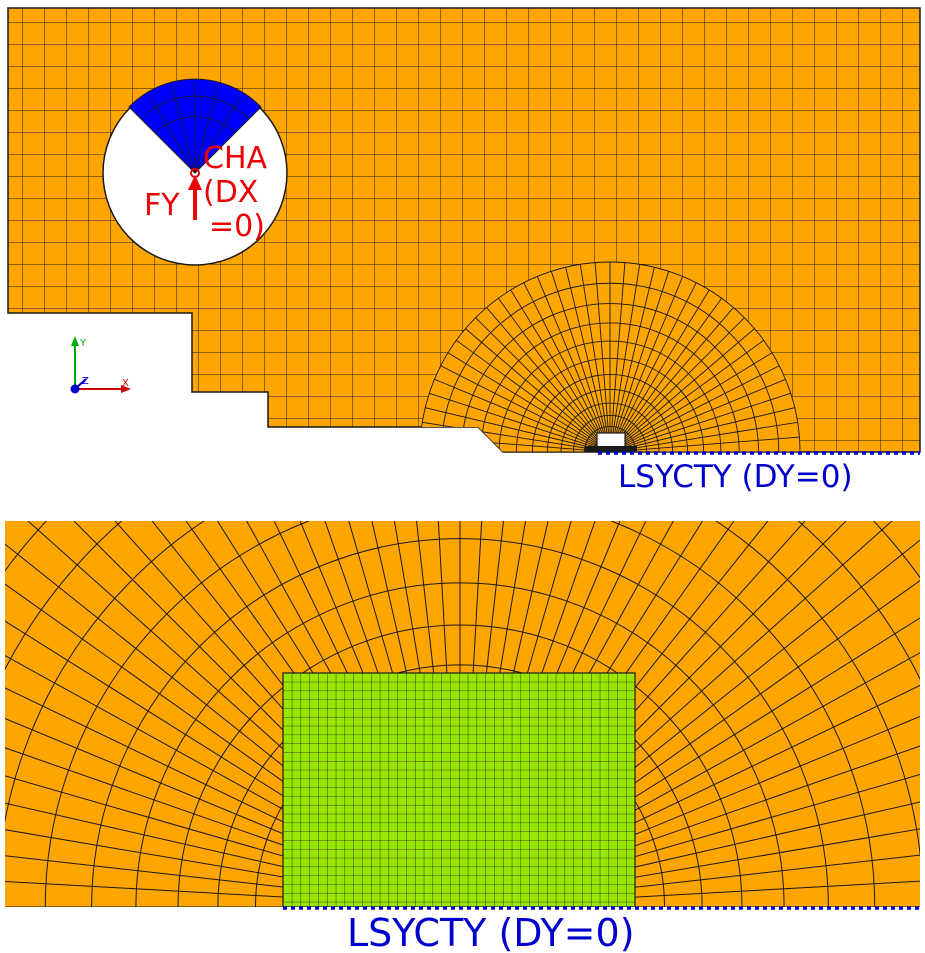 The height and width of the screenshot is (953, 925). I want to click on load-arrow-fy, so click(195, 194).